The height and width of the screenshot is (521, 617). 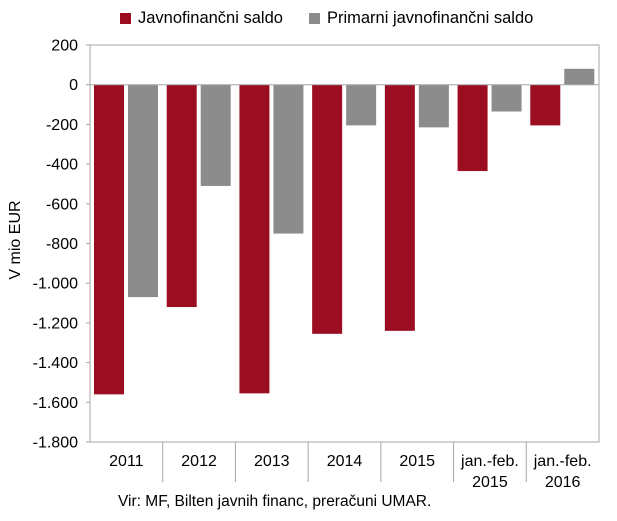 What do you see at coordinates (55, 284) in the screenshot?
I see `y-tick-label: -1.000` at bounding box center [55, 284].